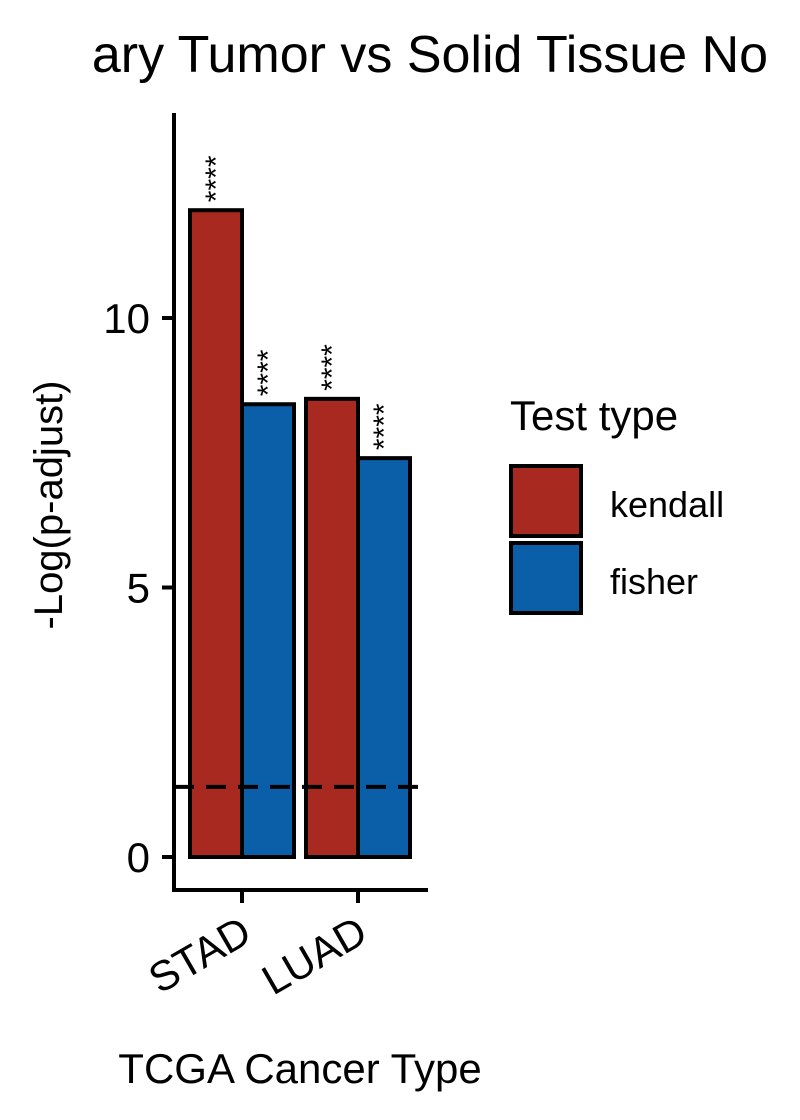 This screenshot has height=1120, width=800. Describe the element at coordinates (314, 955) in the screenshot. I see `x-tick-label-luad: LUAD` at that location.